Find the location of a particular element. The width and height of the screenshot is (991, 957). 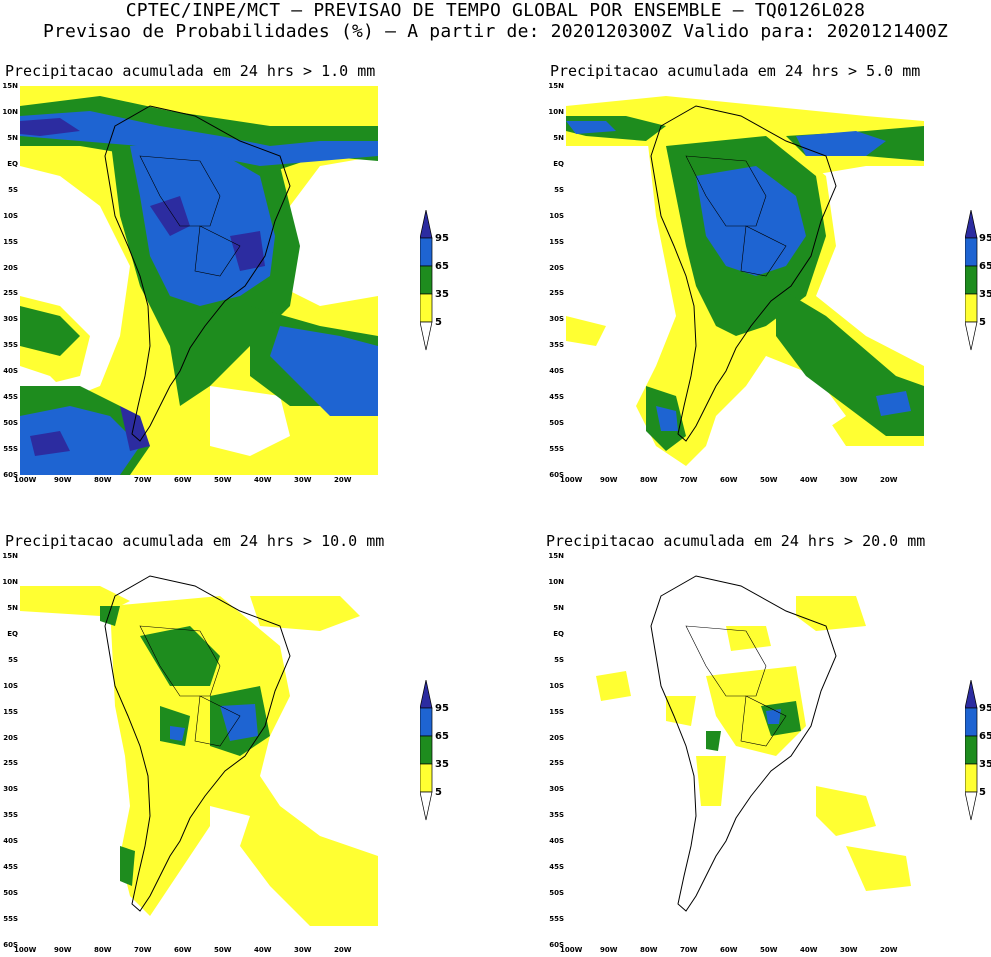

precip-map-1mm is located at coordinates (199, 280).